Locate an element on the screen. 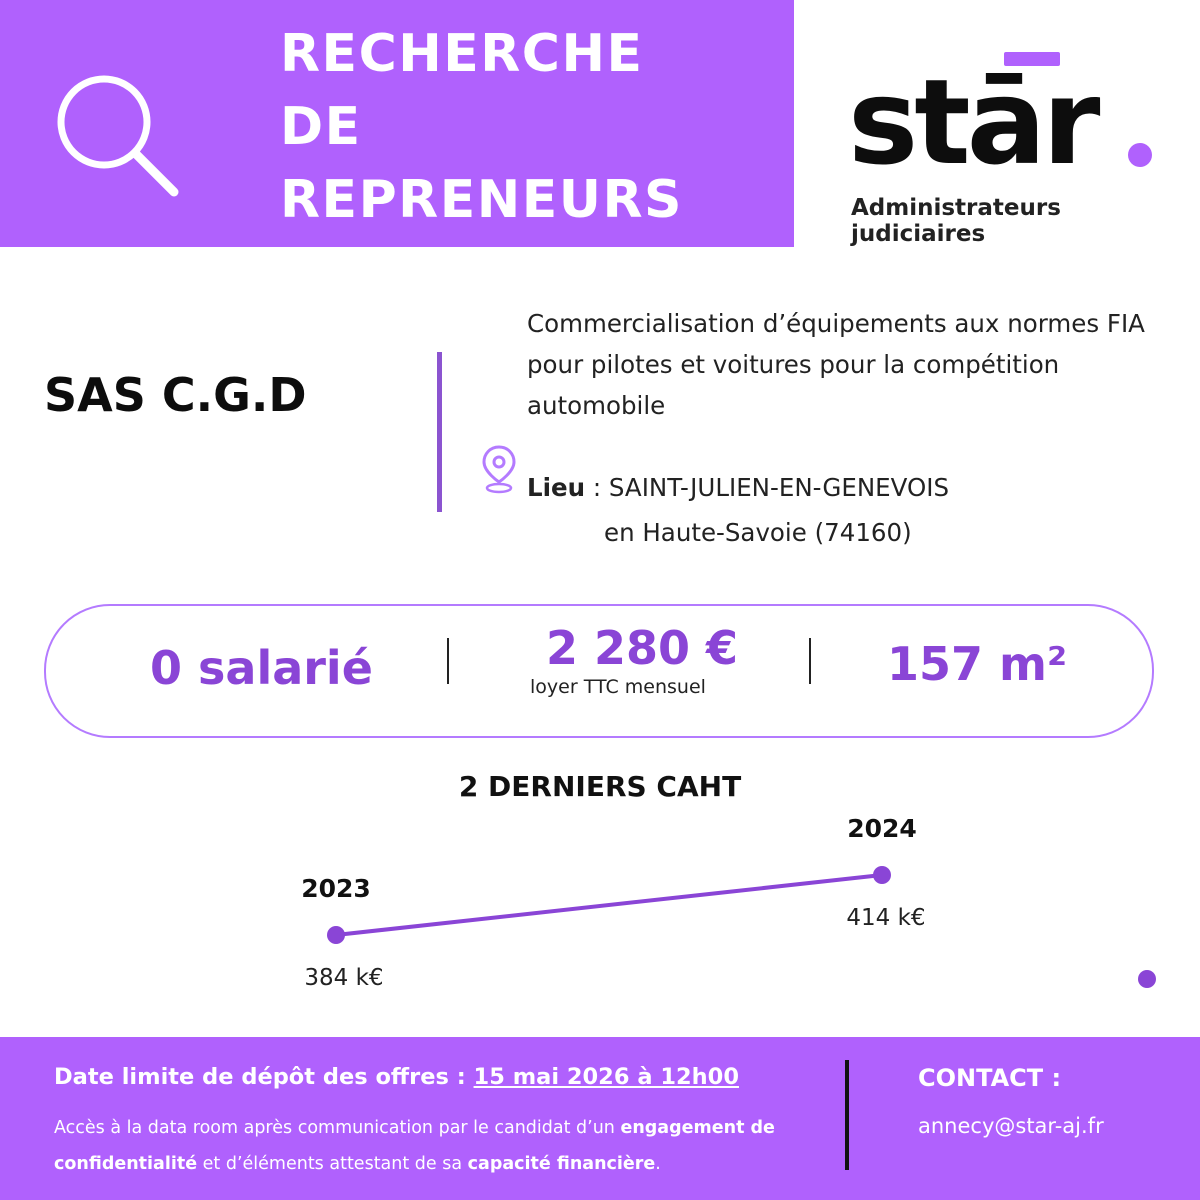 This screenshot has width=1200, height=1200. contact-email-link: annecy@star-aj.fr is located at coordinates (1011, 1126).